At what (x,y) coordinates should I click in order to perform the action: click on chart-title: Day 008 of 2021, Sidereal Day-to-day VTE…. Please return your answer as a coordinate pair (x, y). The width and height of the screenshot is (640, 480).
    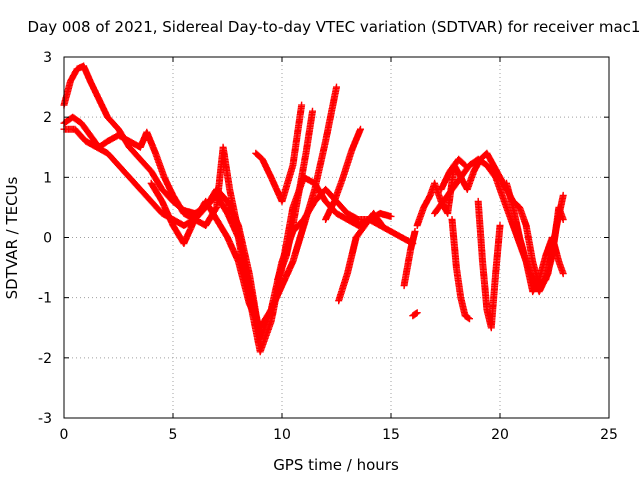
    Looking at the image, I should click on (334, 27).